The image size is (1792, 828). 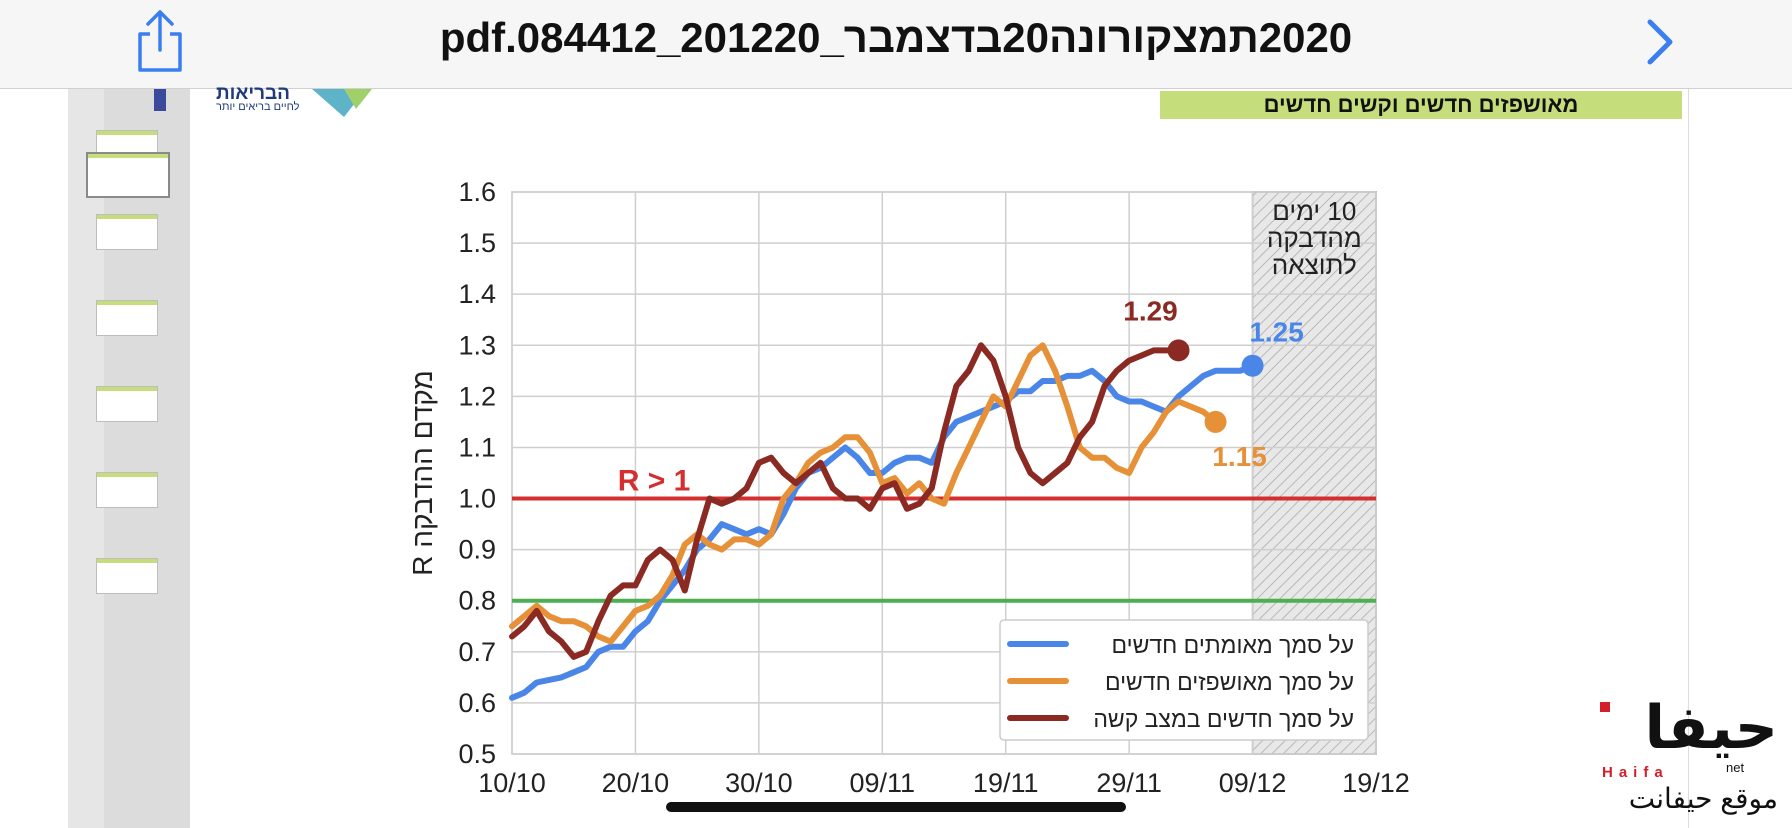 I want to click on logo-name: הבריאות, so click(x=253, y=93).